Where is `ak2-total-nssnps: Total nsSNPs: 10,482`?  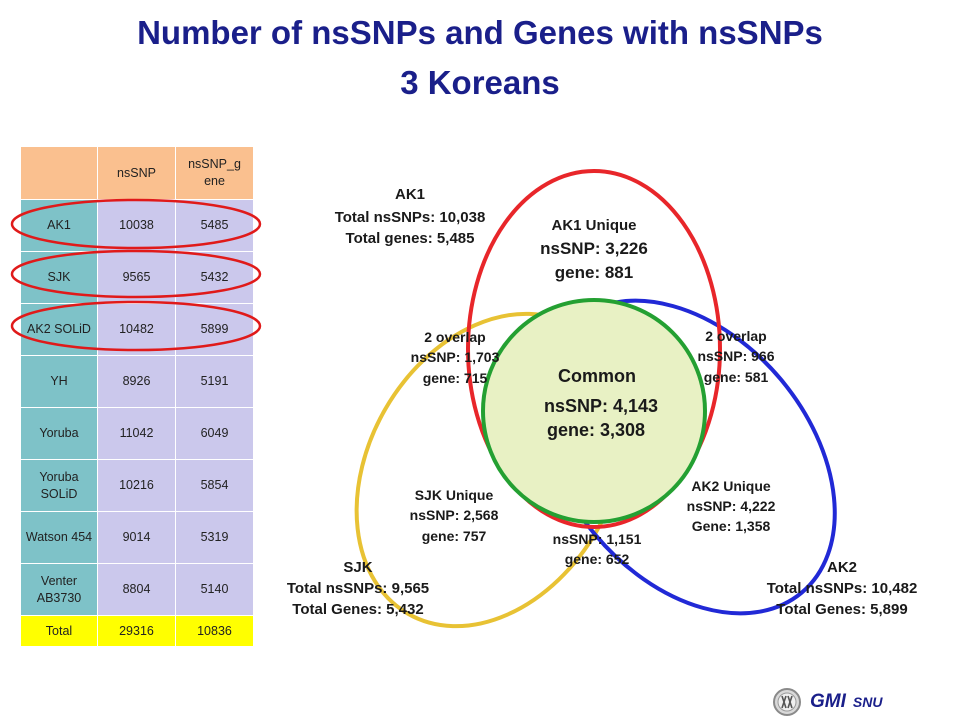
ak2-total-nssnps: Total nsSNPs: 10,482 is located at coordinates (842, 588).